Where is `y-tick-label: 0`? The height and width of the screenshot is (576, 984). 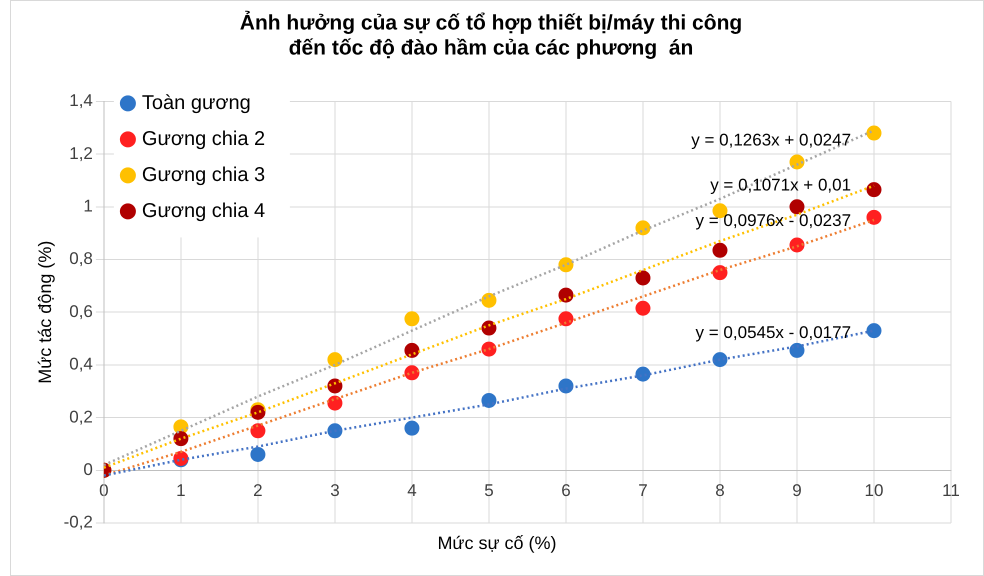
y-tick-label: 0 is located at coordinates (88, 469).